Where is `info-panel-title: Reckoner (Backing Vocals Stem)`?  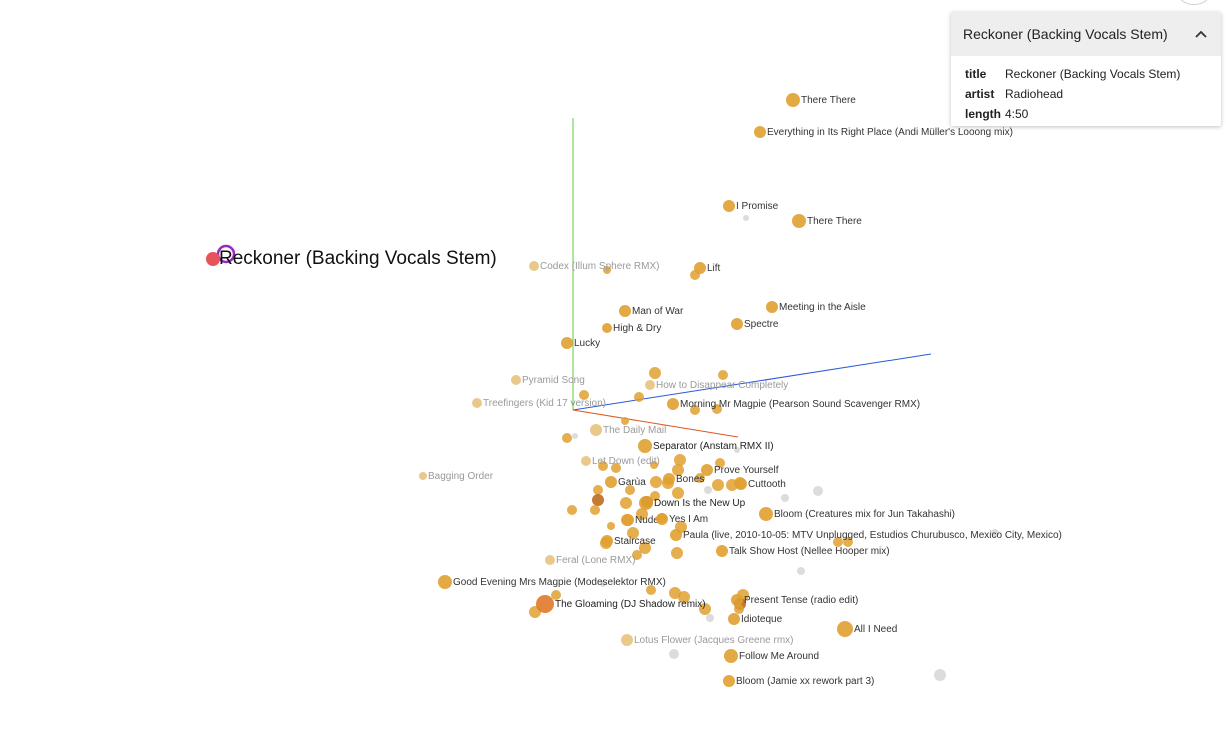 info-panel-title: Reckoner (Backing Vocals Stem) is located at coordinates (1065, 34).